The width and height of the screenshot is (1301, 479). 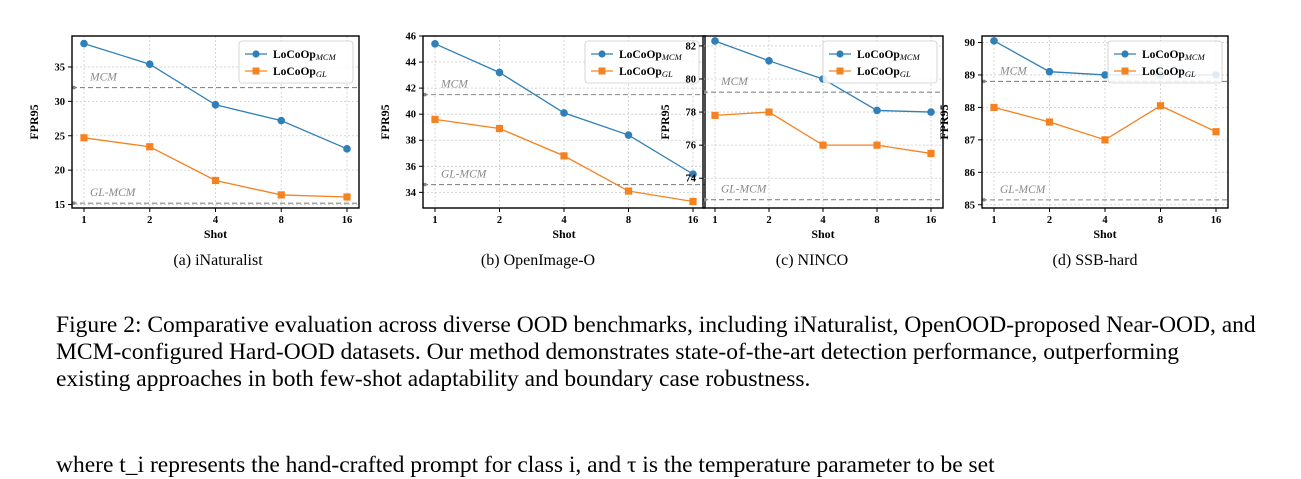 What do you see at coordinates (970, 173) in the screenshot?
I see `y-tick-label: 86` at bounding box center [970, 173].